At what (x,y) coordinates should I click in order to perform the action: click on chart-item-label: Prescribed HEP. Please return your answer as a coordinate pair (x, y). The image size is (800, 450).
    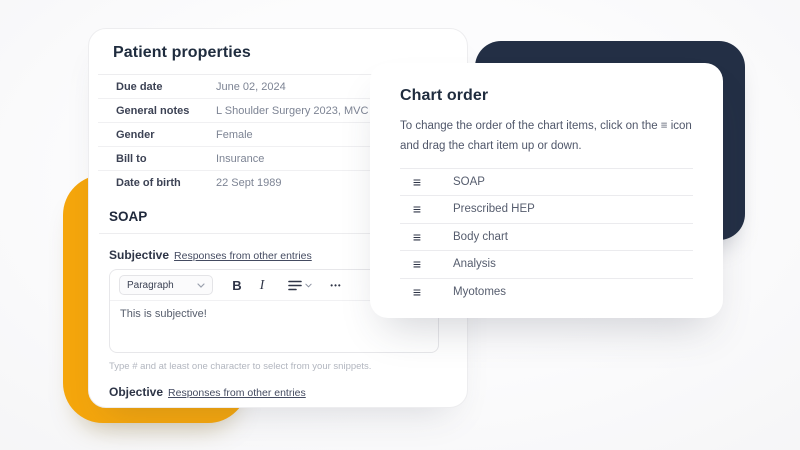
    Looking at the image, I should click on (494, 209).